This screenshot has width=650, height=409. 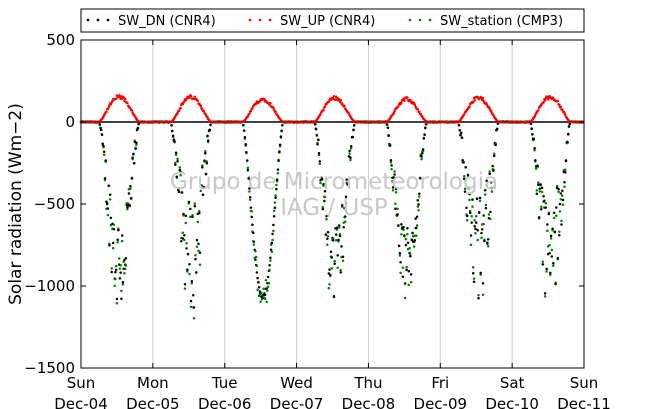 What do you see at coordinates (367, 383) in the screenshot?
I see `x-tick-day-4: Thu` at bounding box center [367, 383].